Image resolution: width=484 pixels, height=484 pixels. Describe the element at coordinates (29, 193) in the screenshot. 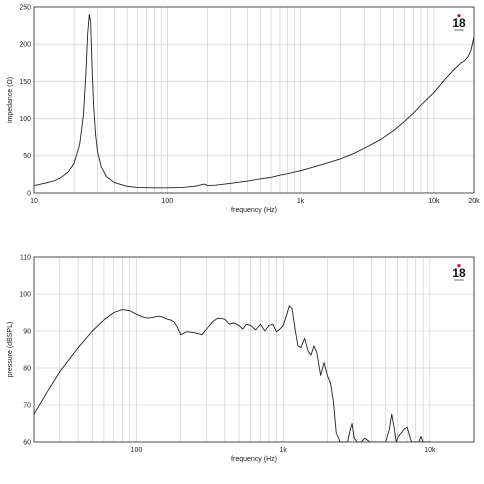

I see `y-tick-label: 0` at that location.